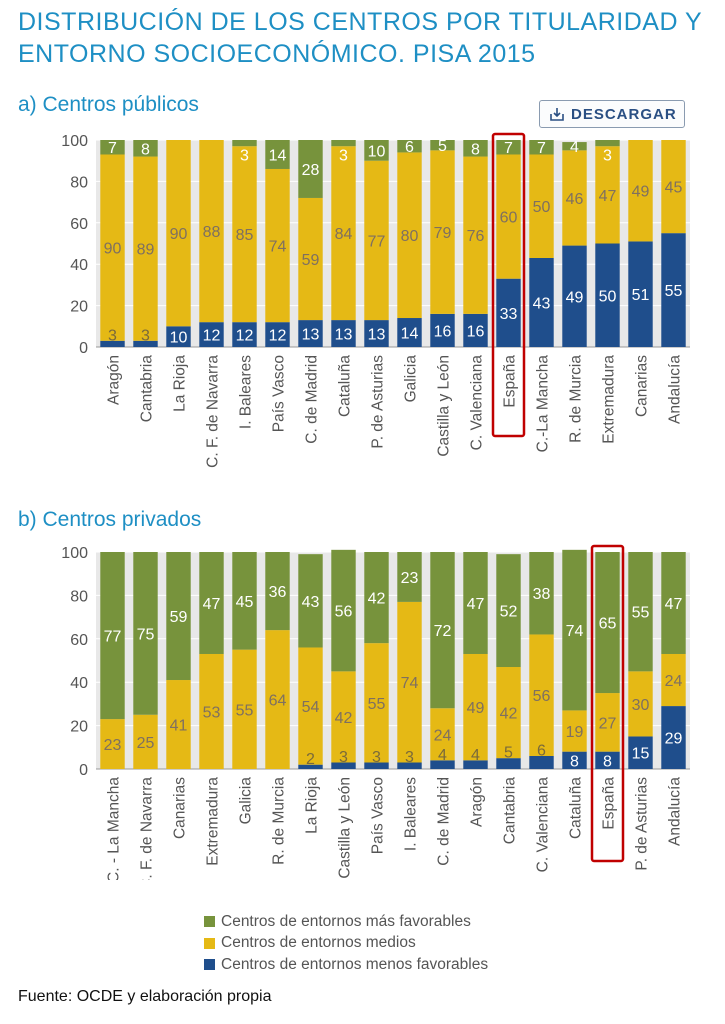 The image size is (725, 1024). Describe the element at coordinates (346, 944) in the screenshot. I see `legend-item-medio: Centros de entornos medios` at that location.